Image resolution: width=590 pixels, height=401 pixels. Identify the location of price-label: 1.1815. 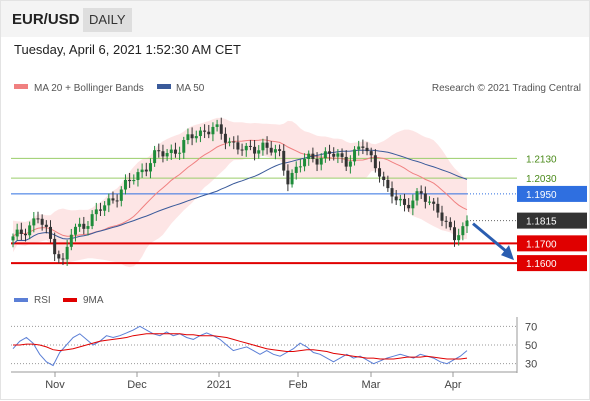
(541, 222).